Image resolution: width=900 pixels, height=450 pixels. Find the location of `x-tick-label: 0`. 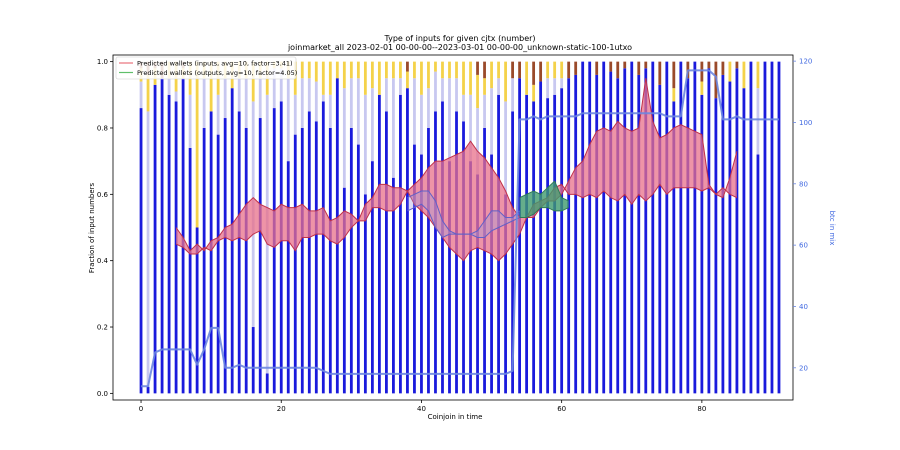

x-tick-label: 0 is located at coordinates (141, 409).